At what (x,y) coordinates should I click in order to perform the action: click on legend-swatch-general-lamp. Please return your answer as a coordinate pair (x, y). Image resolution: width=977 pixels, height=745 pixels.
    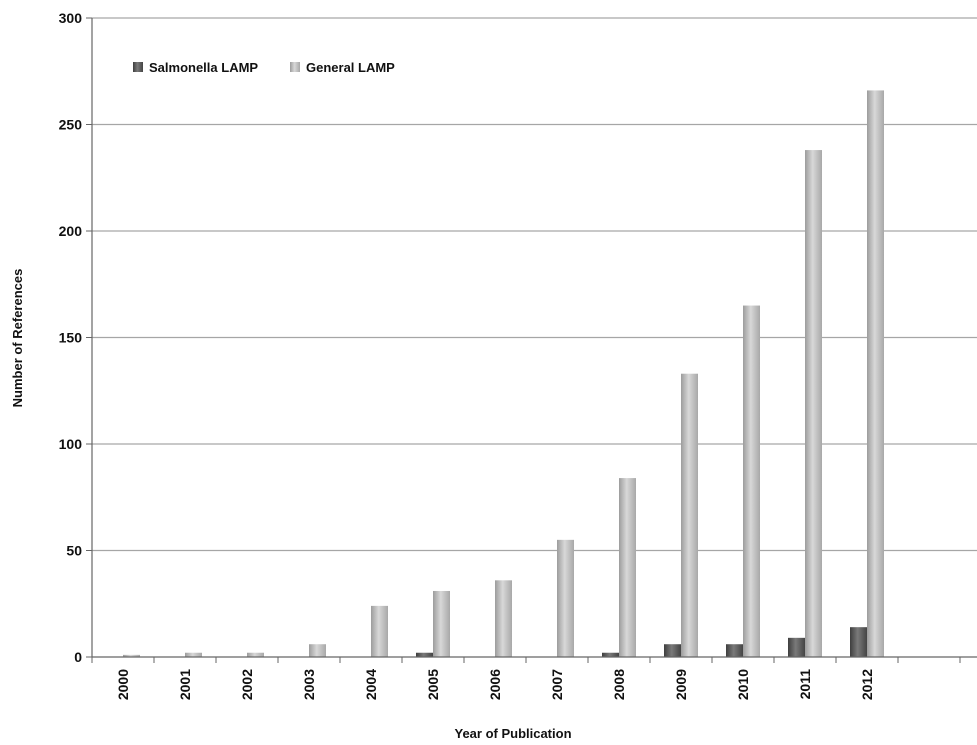
    Looking at the image, I should click on (295, 67).